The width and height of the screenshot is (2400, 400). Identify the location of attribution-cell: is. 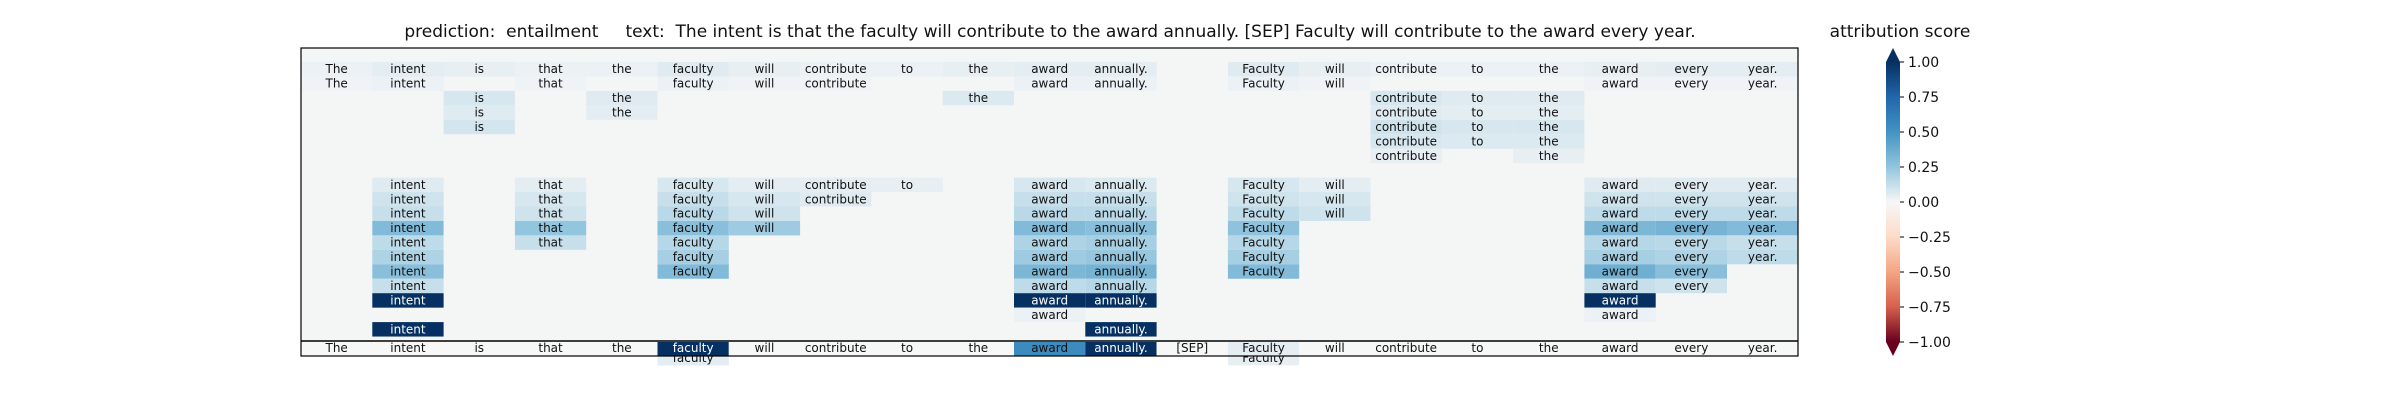
(479, 348).